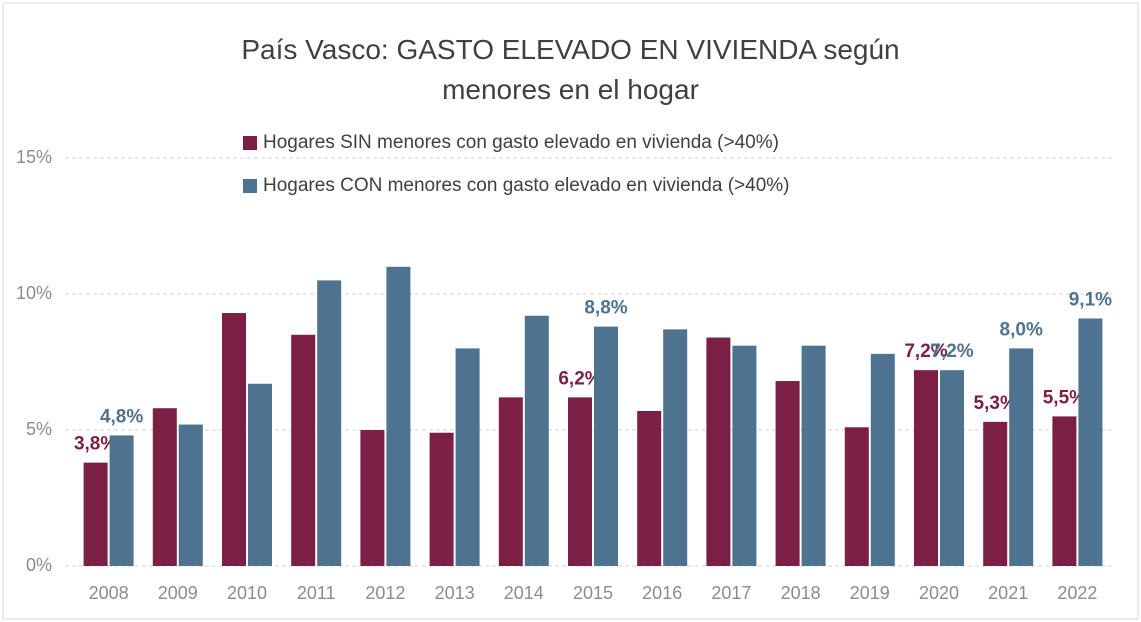  Describe the element at coordinates (579, 378) in the screenshot. I see `data-label: 6,2%` at that location.